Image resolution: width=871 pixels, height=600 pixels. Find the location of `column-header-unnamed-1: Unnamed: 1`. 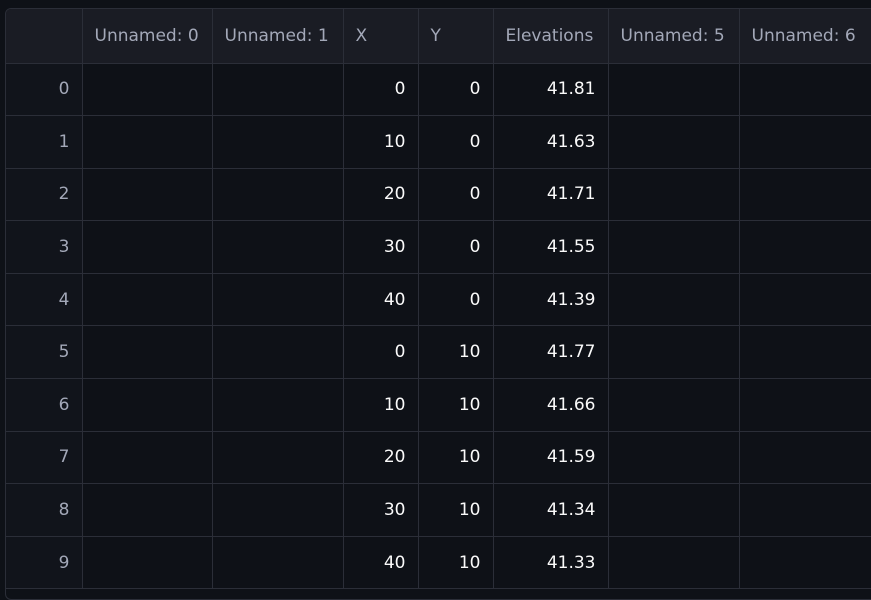

column-header-unnamed-1: Unnamed: 1 is located at coordinates (278, 36).